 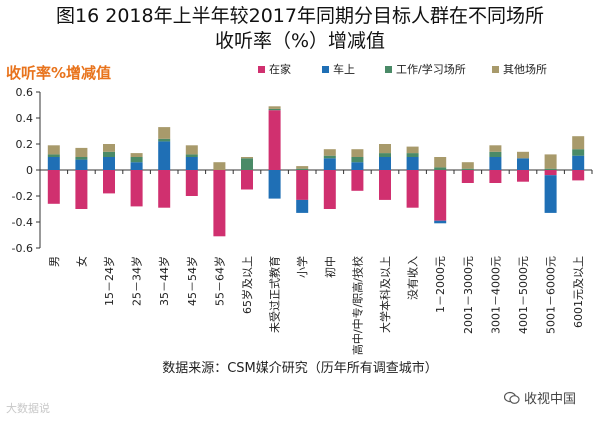 I want to click on x-tick-label: 大学本科及以上, so click(x=385, y=294).